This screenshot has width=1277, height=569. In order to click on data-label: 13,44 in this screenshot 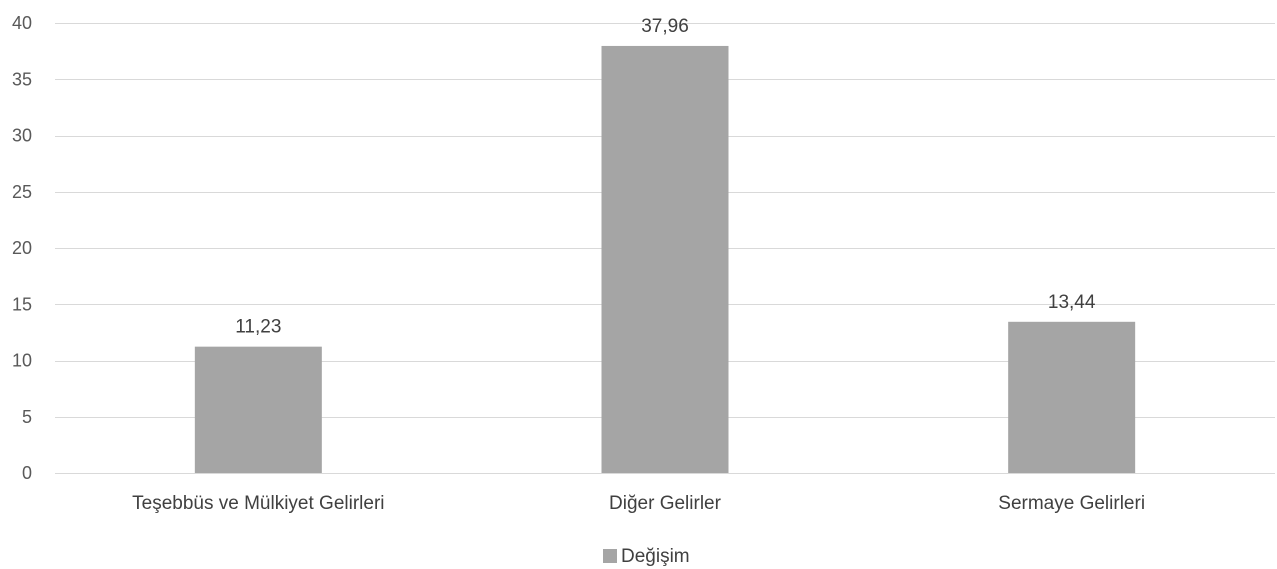, I will do `click(1072, 302)`.